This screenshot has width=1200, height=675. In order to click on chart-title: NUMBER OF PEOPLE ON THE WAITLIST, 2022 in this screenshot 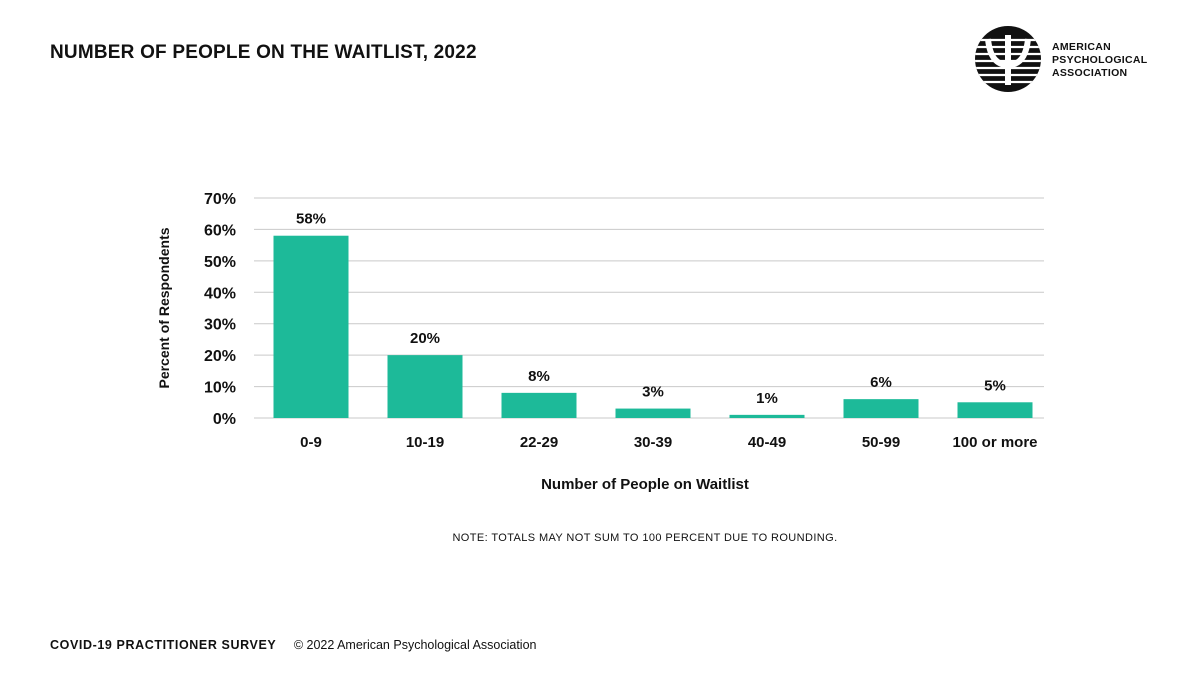, I will do `click(263, 52)`.